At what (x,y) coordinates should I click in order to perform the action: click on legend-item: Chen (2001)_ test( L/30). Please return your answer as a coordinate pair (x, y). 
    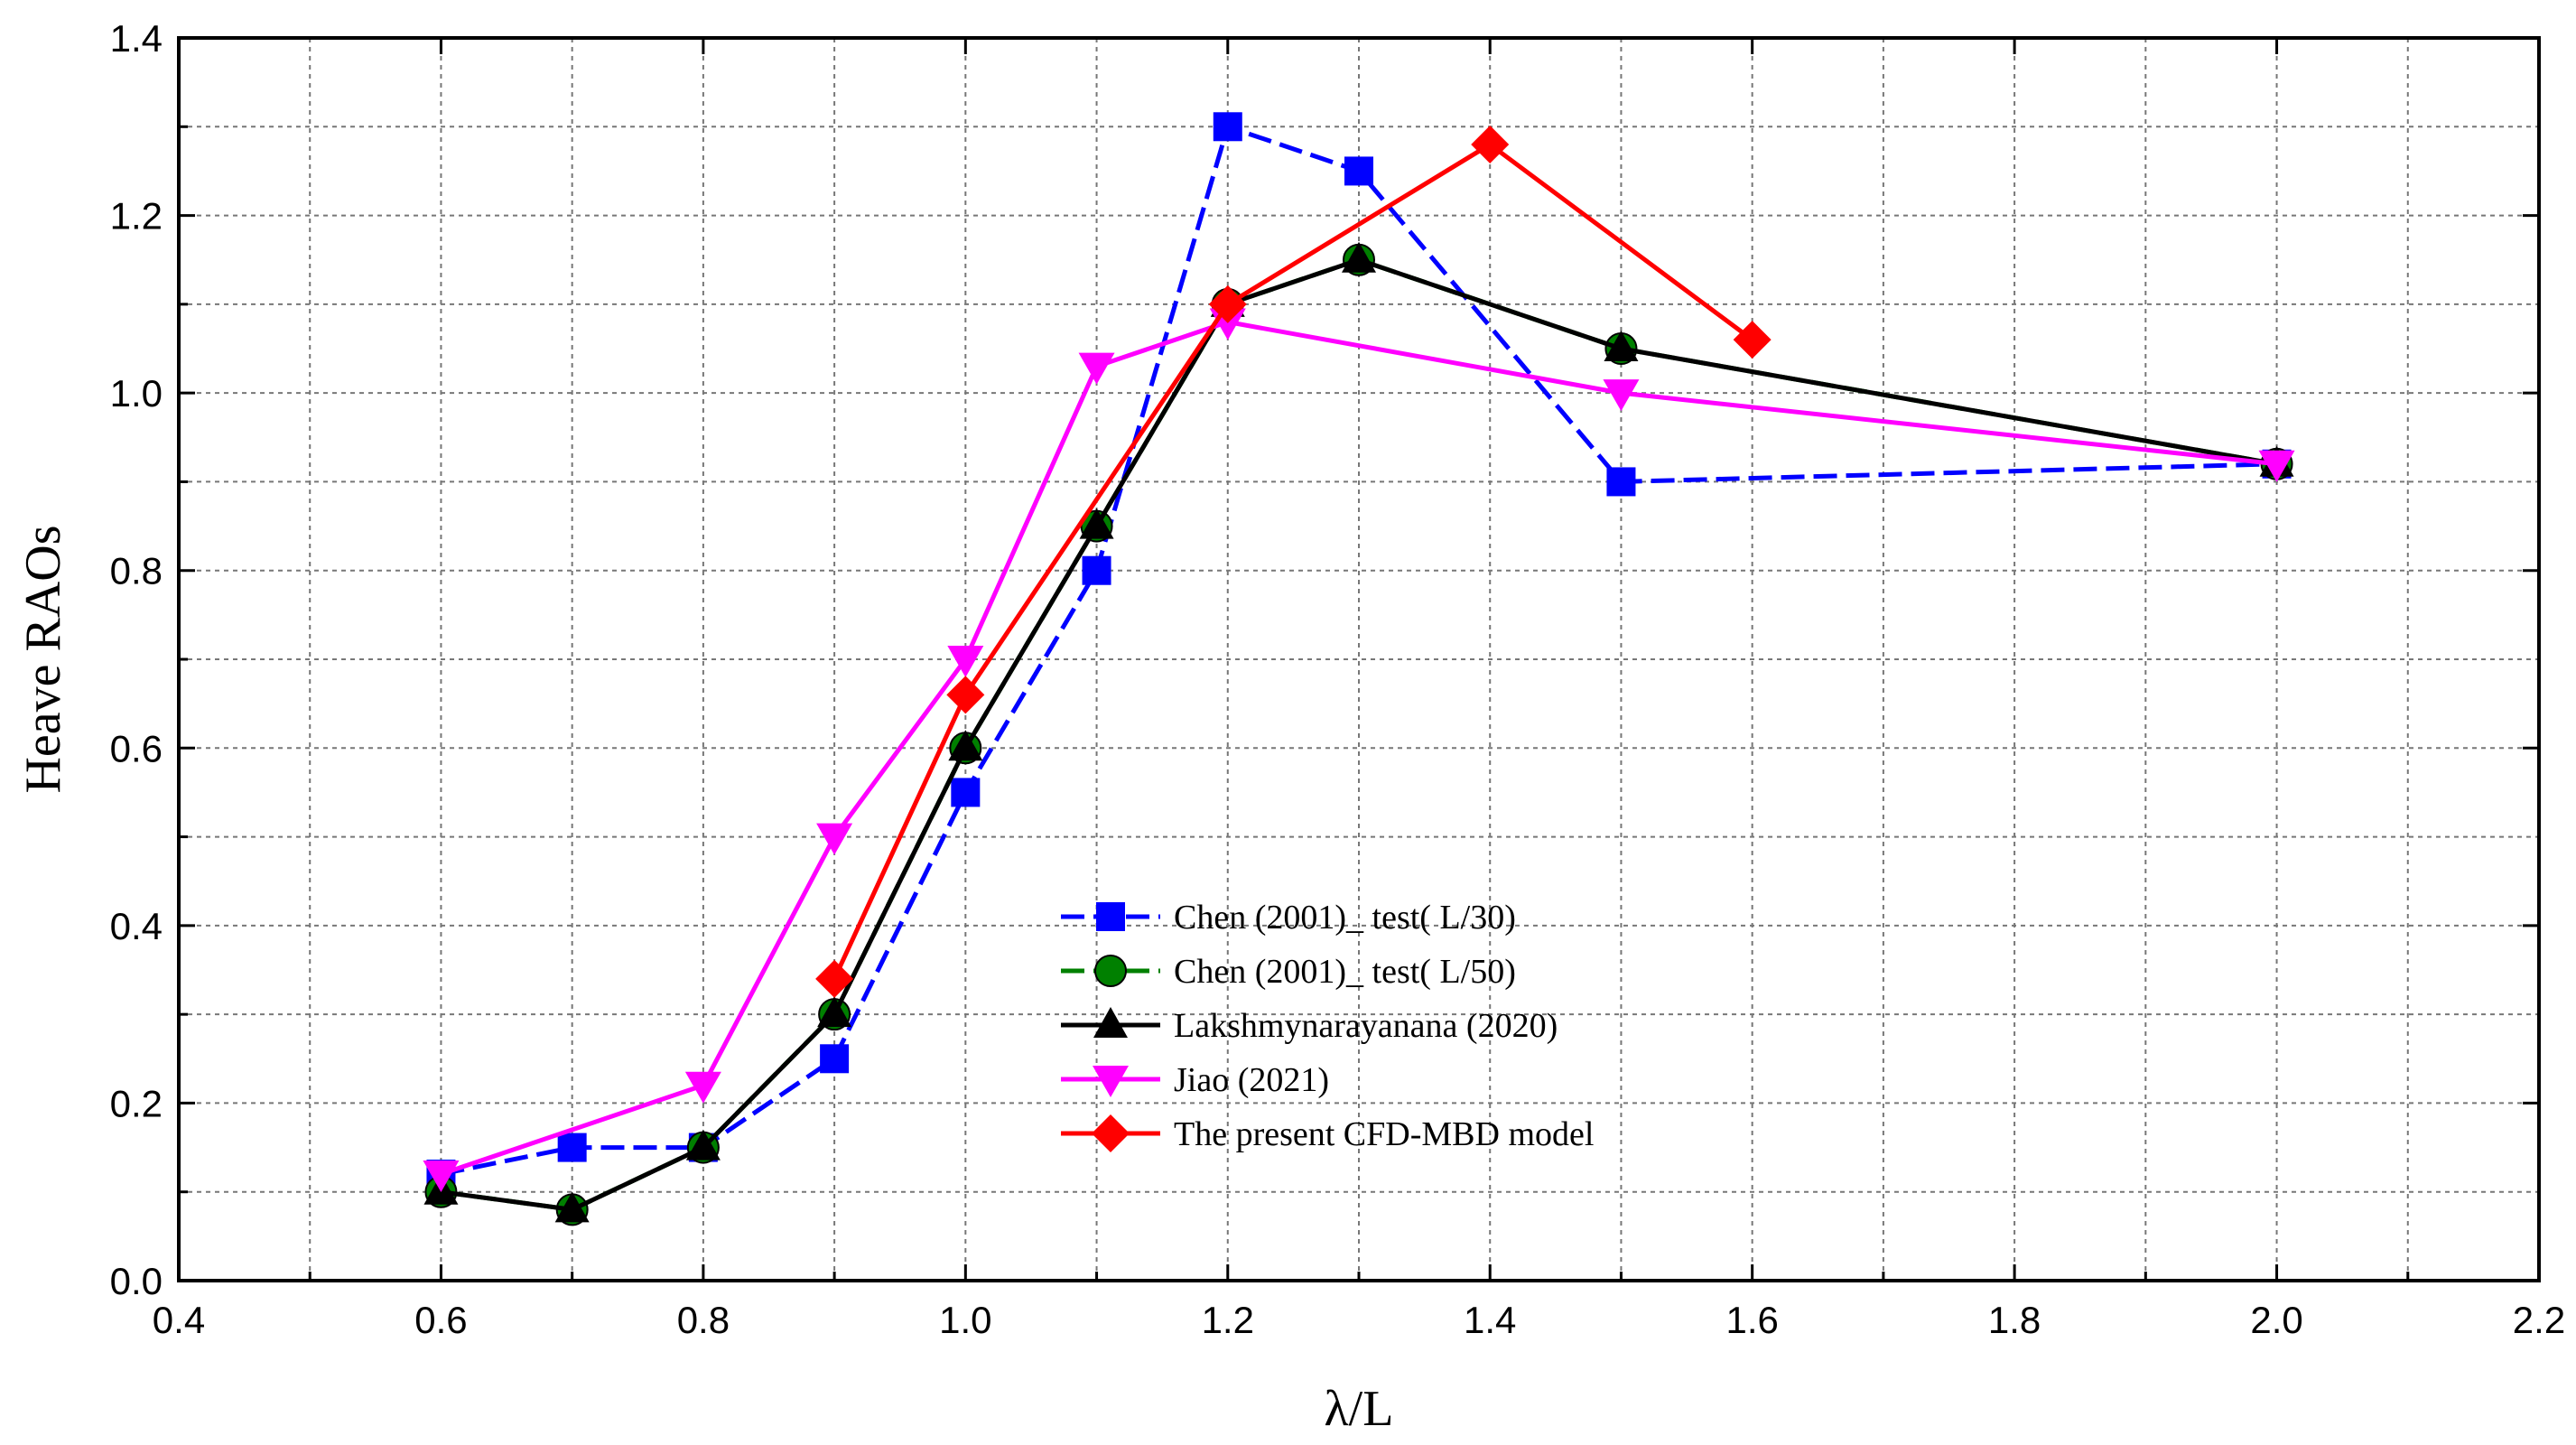
    Looking at the image, I should click on (1288, 918).